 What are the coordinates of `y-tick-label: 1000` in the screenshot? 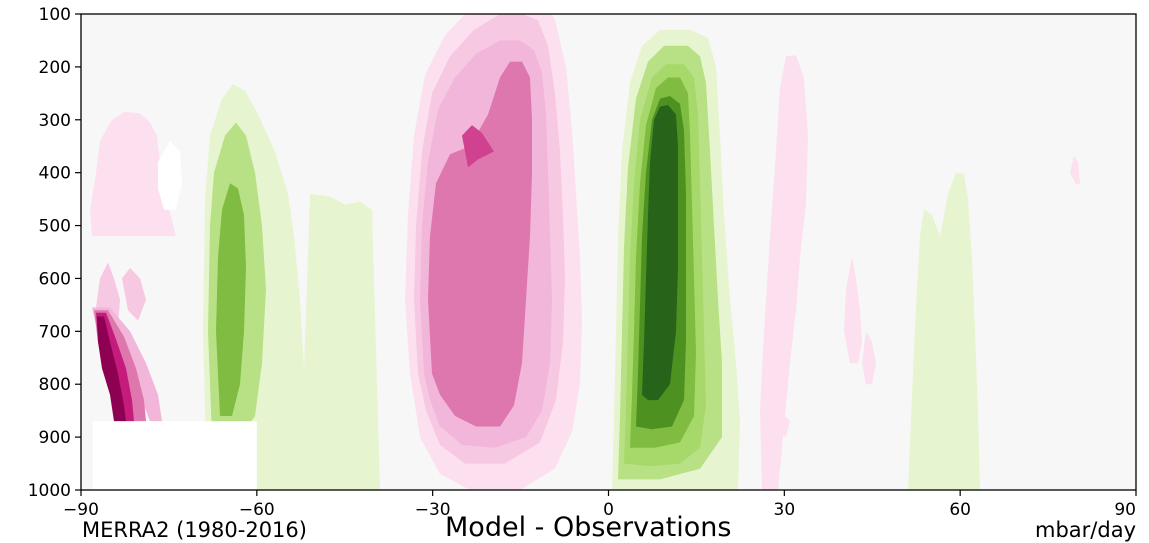 It's located at (49, 491).